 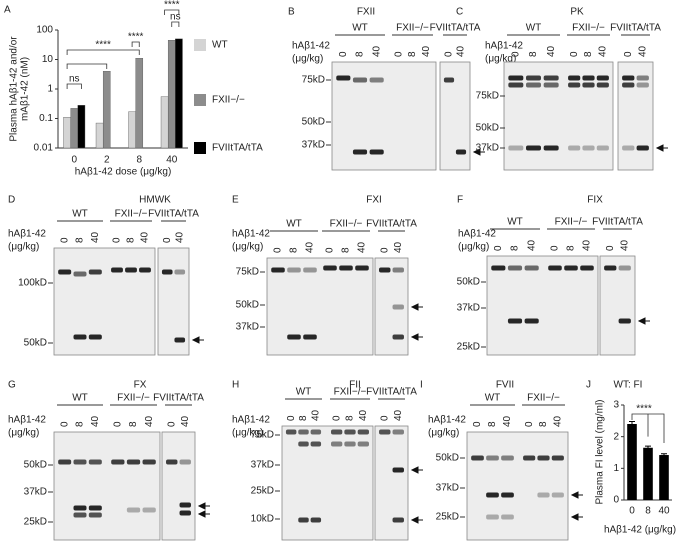 I want to click on legend-label: WT, so click(x=220, y=45).